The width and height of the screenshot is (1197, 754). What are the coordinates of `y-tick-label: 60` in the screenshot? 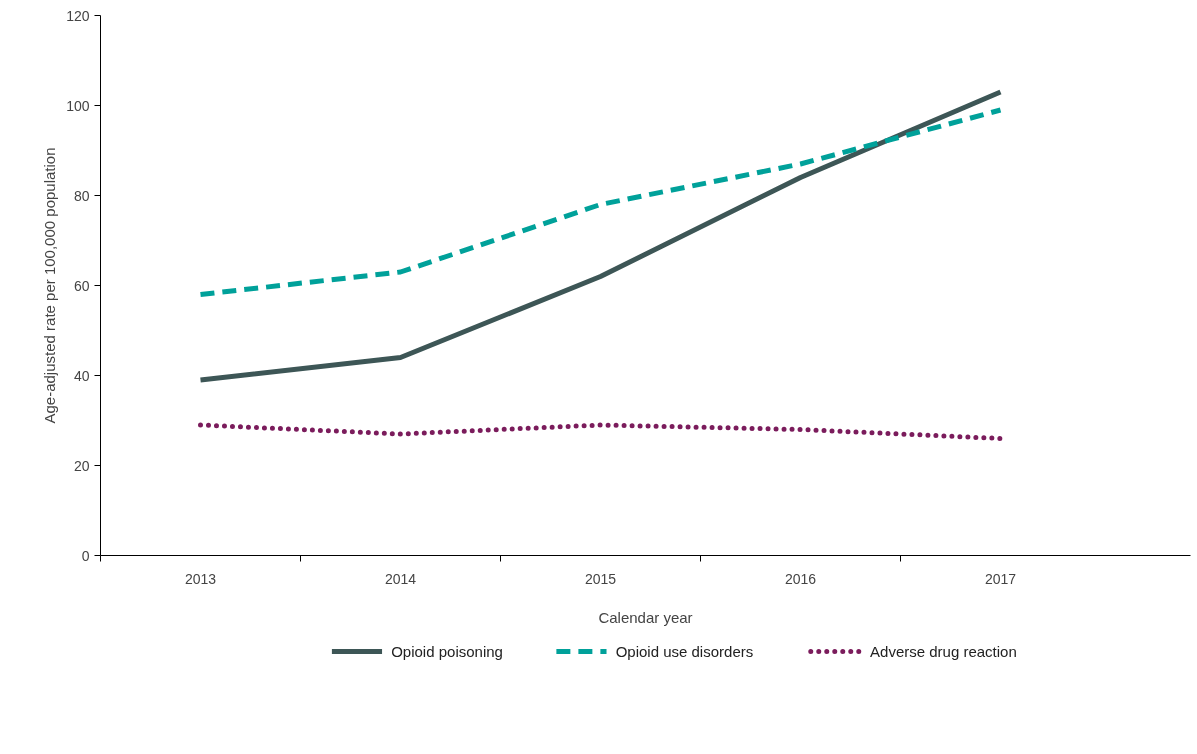 It's located at (81, 285).